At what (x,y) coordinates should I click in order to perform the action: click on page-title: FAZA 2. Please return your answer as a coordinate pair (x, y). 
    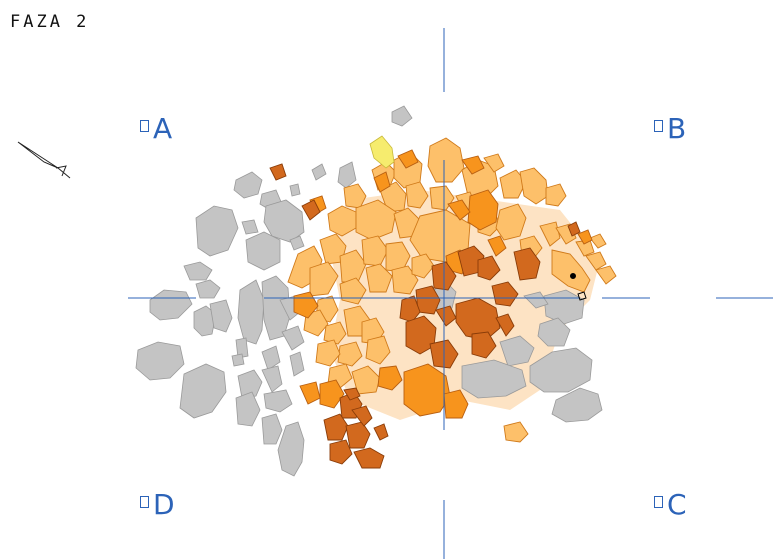
    Looking at the image, I should click on (50, 22).